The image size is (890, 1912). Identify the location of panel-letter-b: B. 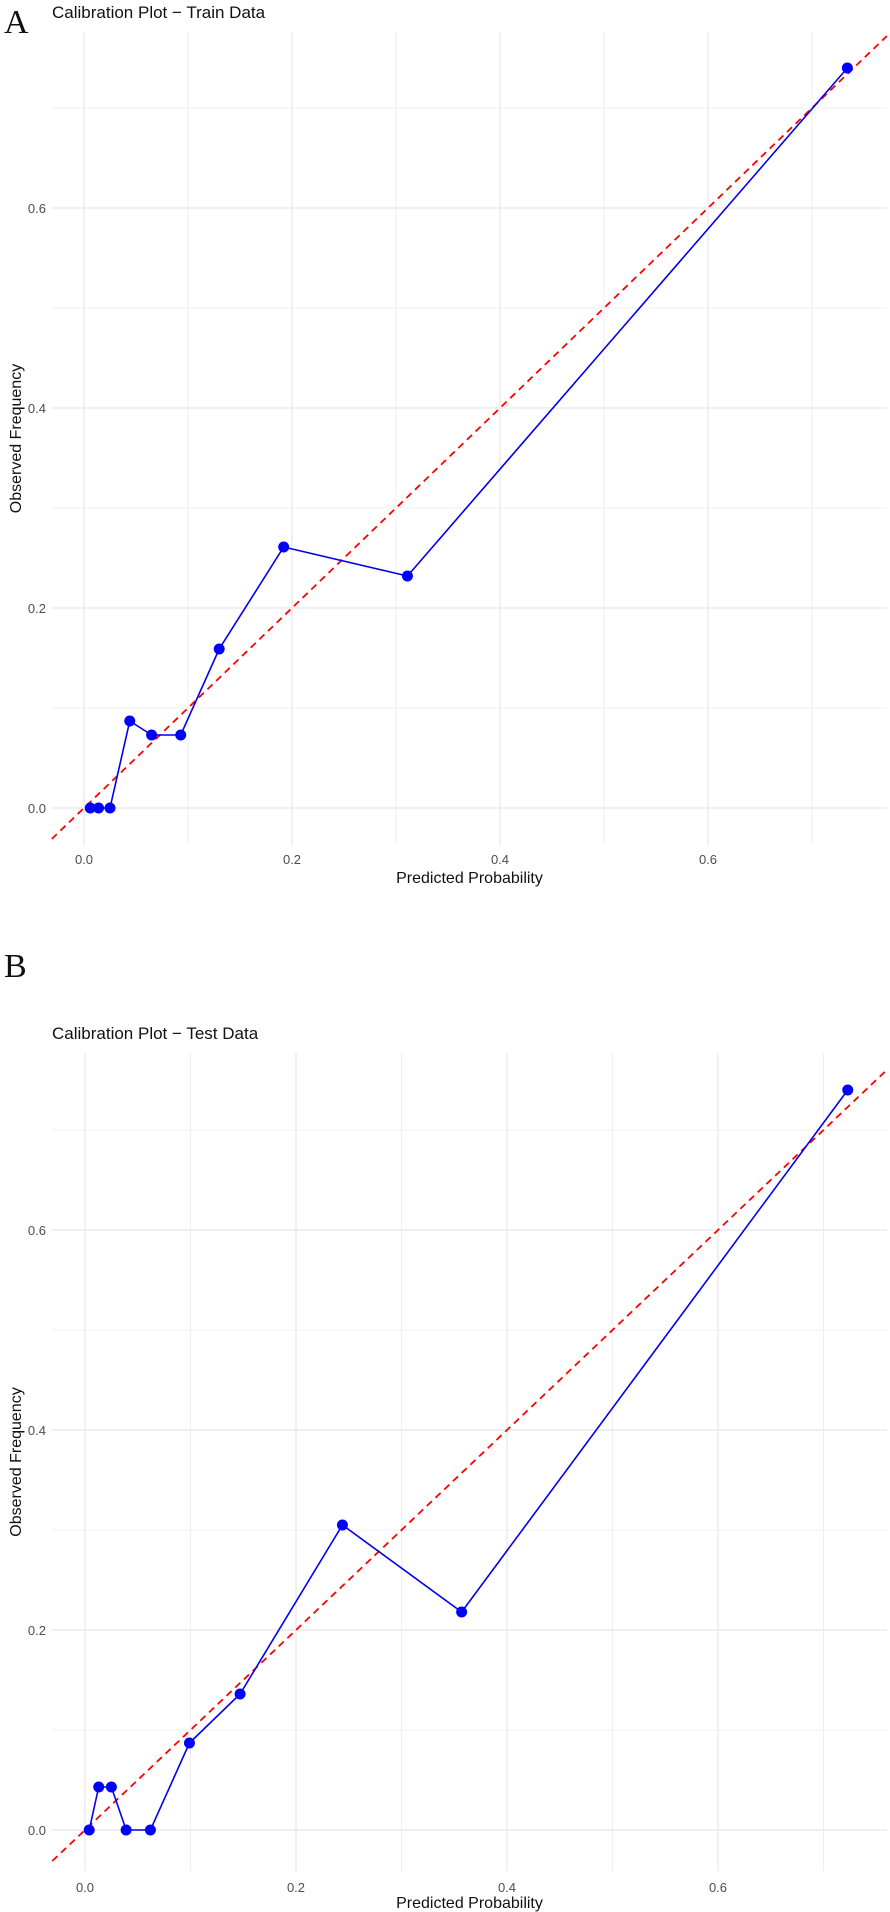
(15, 966).